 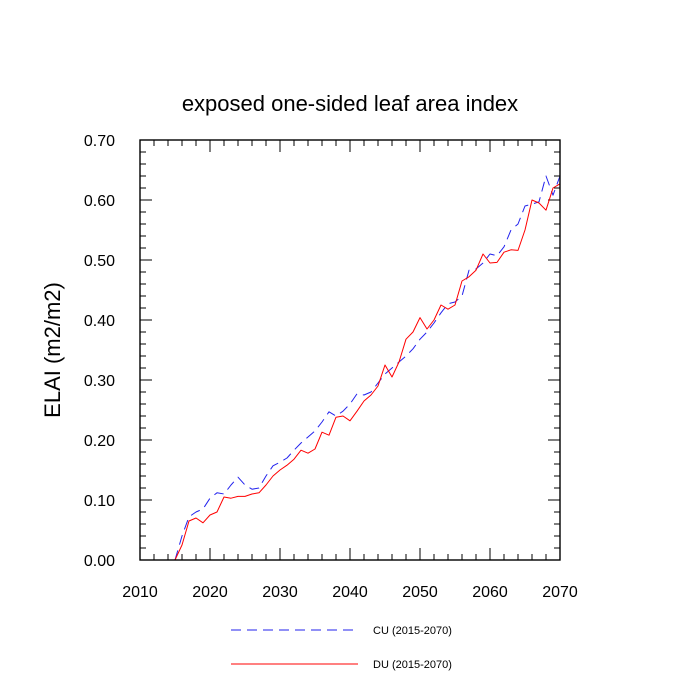 I want to click on y-tick-label: 0.20, so click(x=99, y=441).